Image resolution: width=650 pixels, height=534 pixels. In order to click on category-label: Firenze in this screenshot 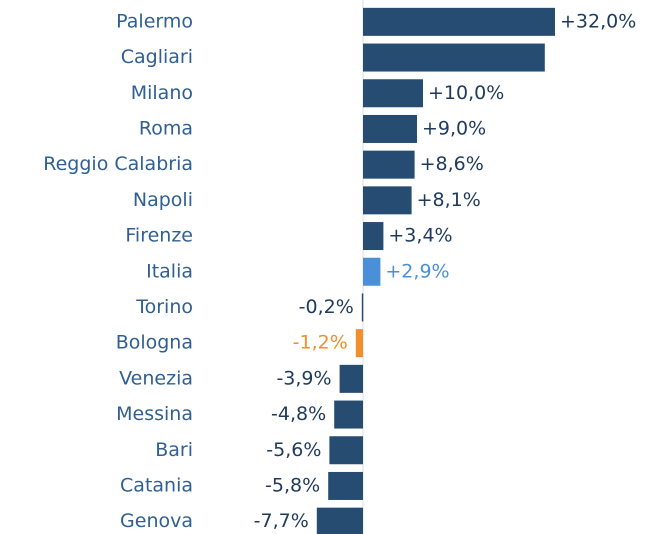, I will do `click(159, 236)`.